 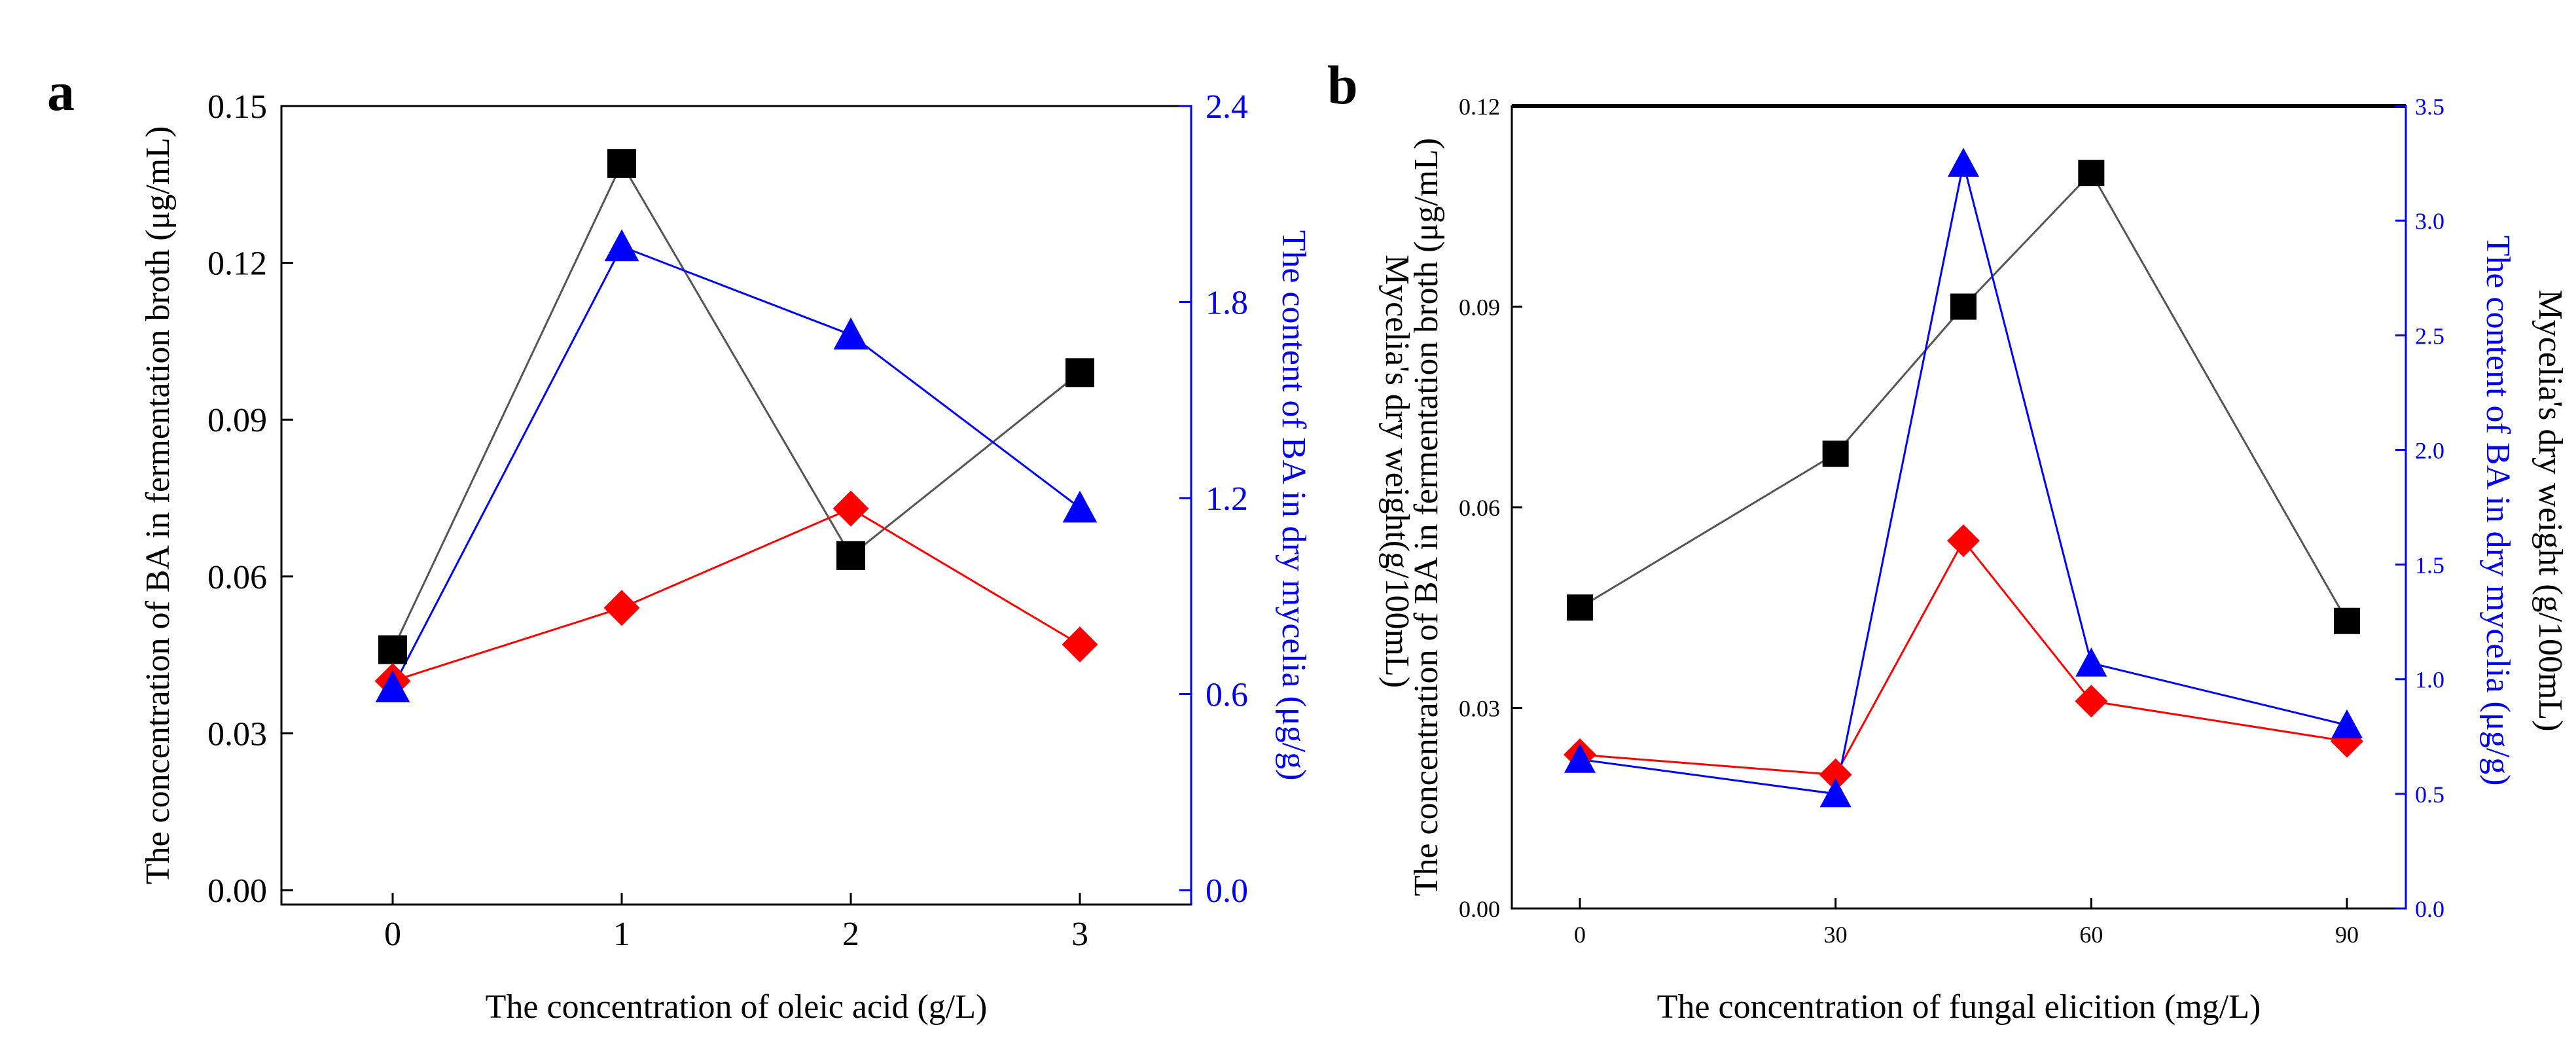 What do you see at coordinates (1227, 891) in the screenshot?
I see `panel-a-right-y-tick-label: 0.0` at bounding box center [1227, 891].